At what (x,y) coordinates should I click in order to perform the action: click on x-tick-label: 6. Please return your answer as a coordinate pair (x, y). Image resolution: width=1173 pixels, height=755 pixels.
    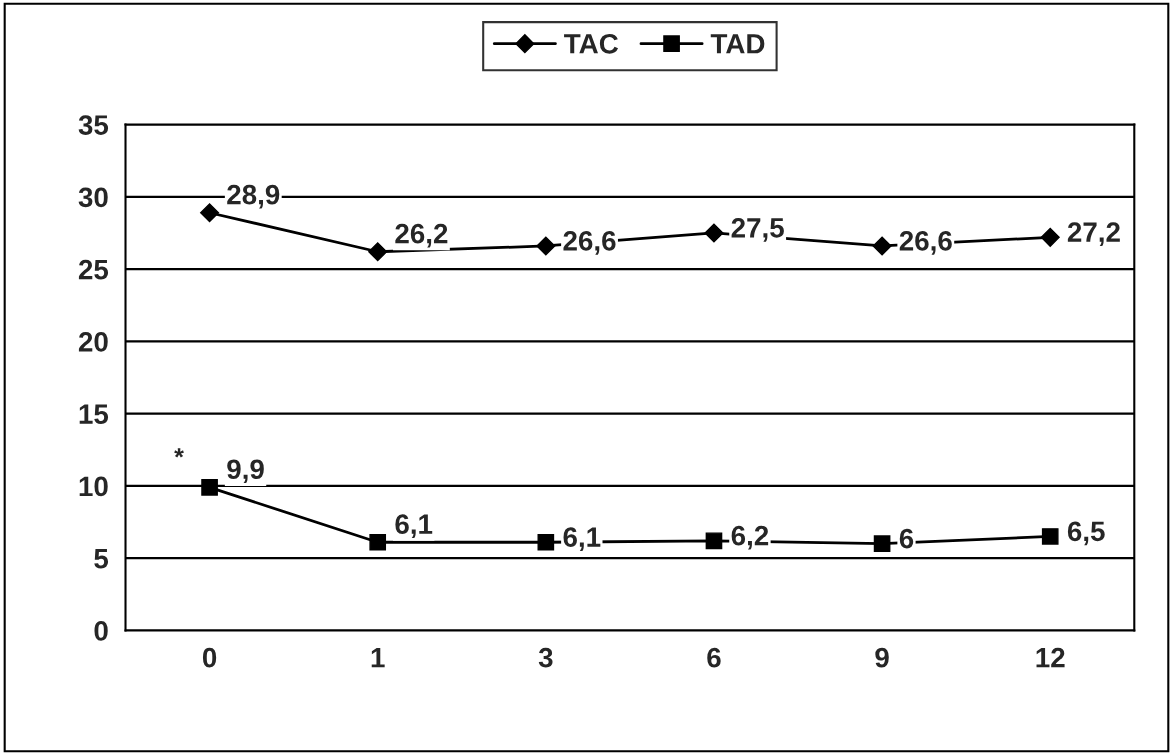
    Looking at the image, I should click on (714, 657).